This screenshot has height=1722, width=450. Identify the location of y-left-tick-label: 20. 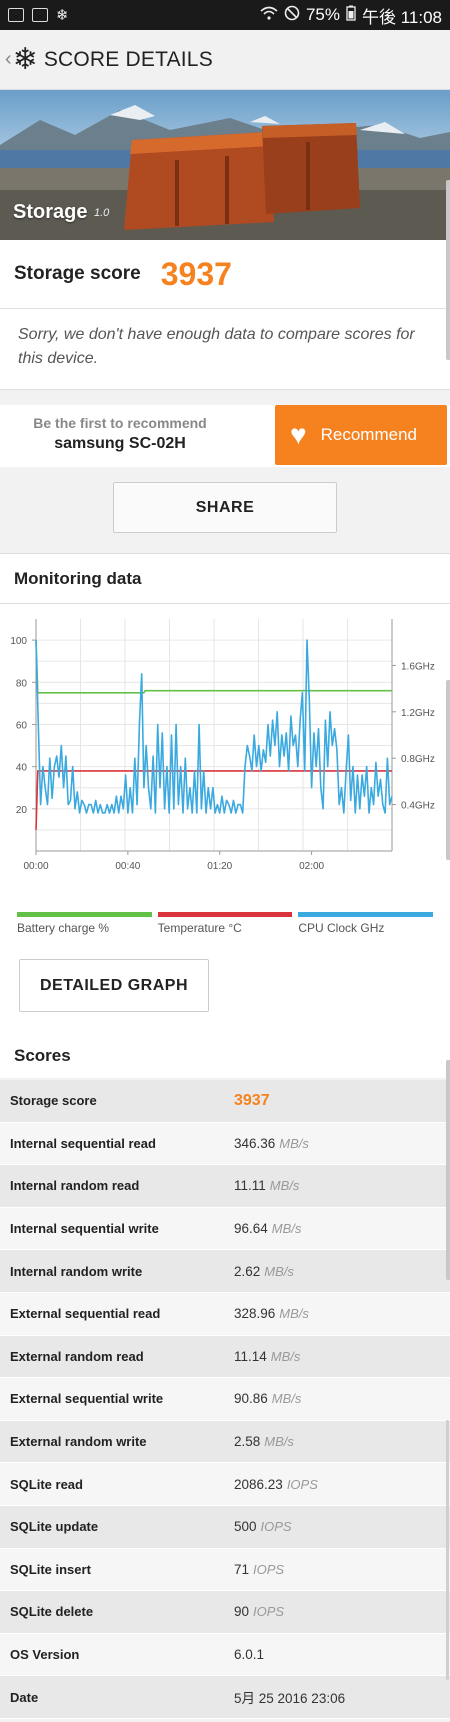
(22, 810).